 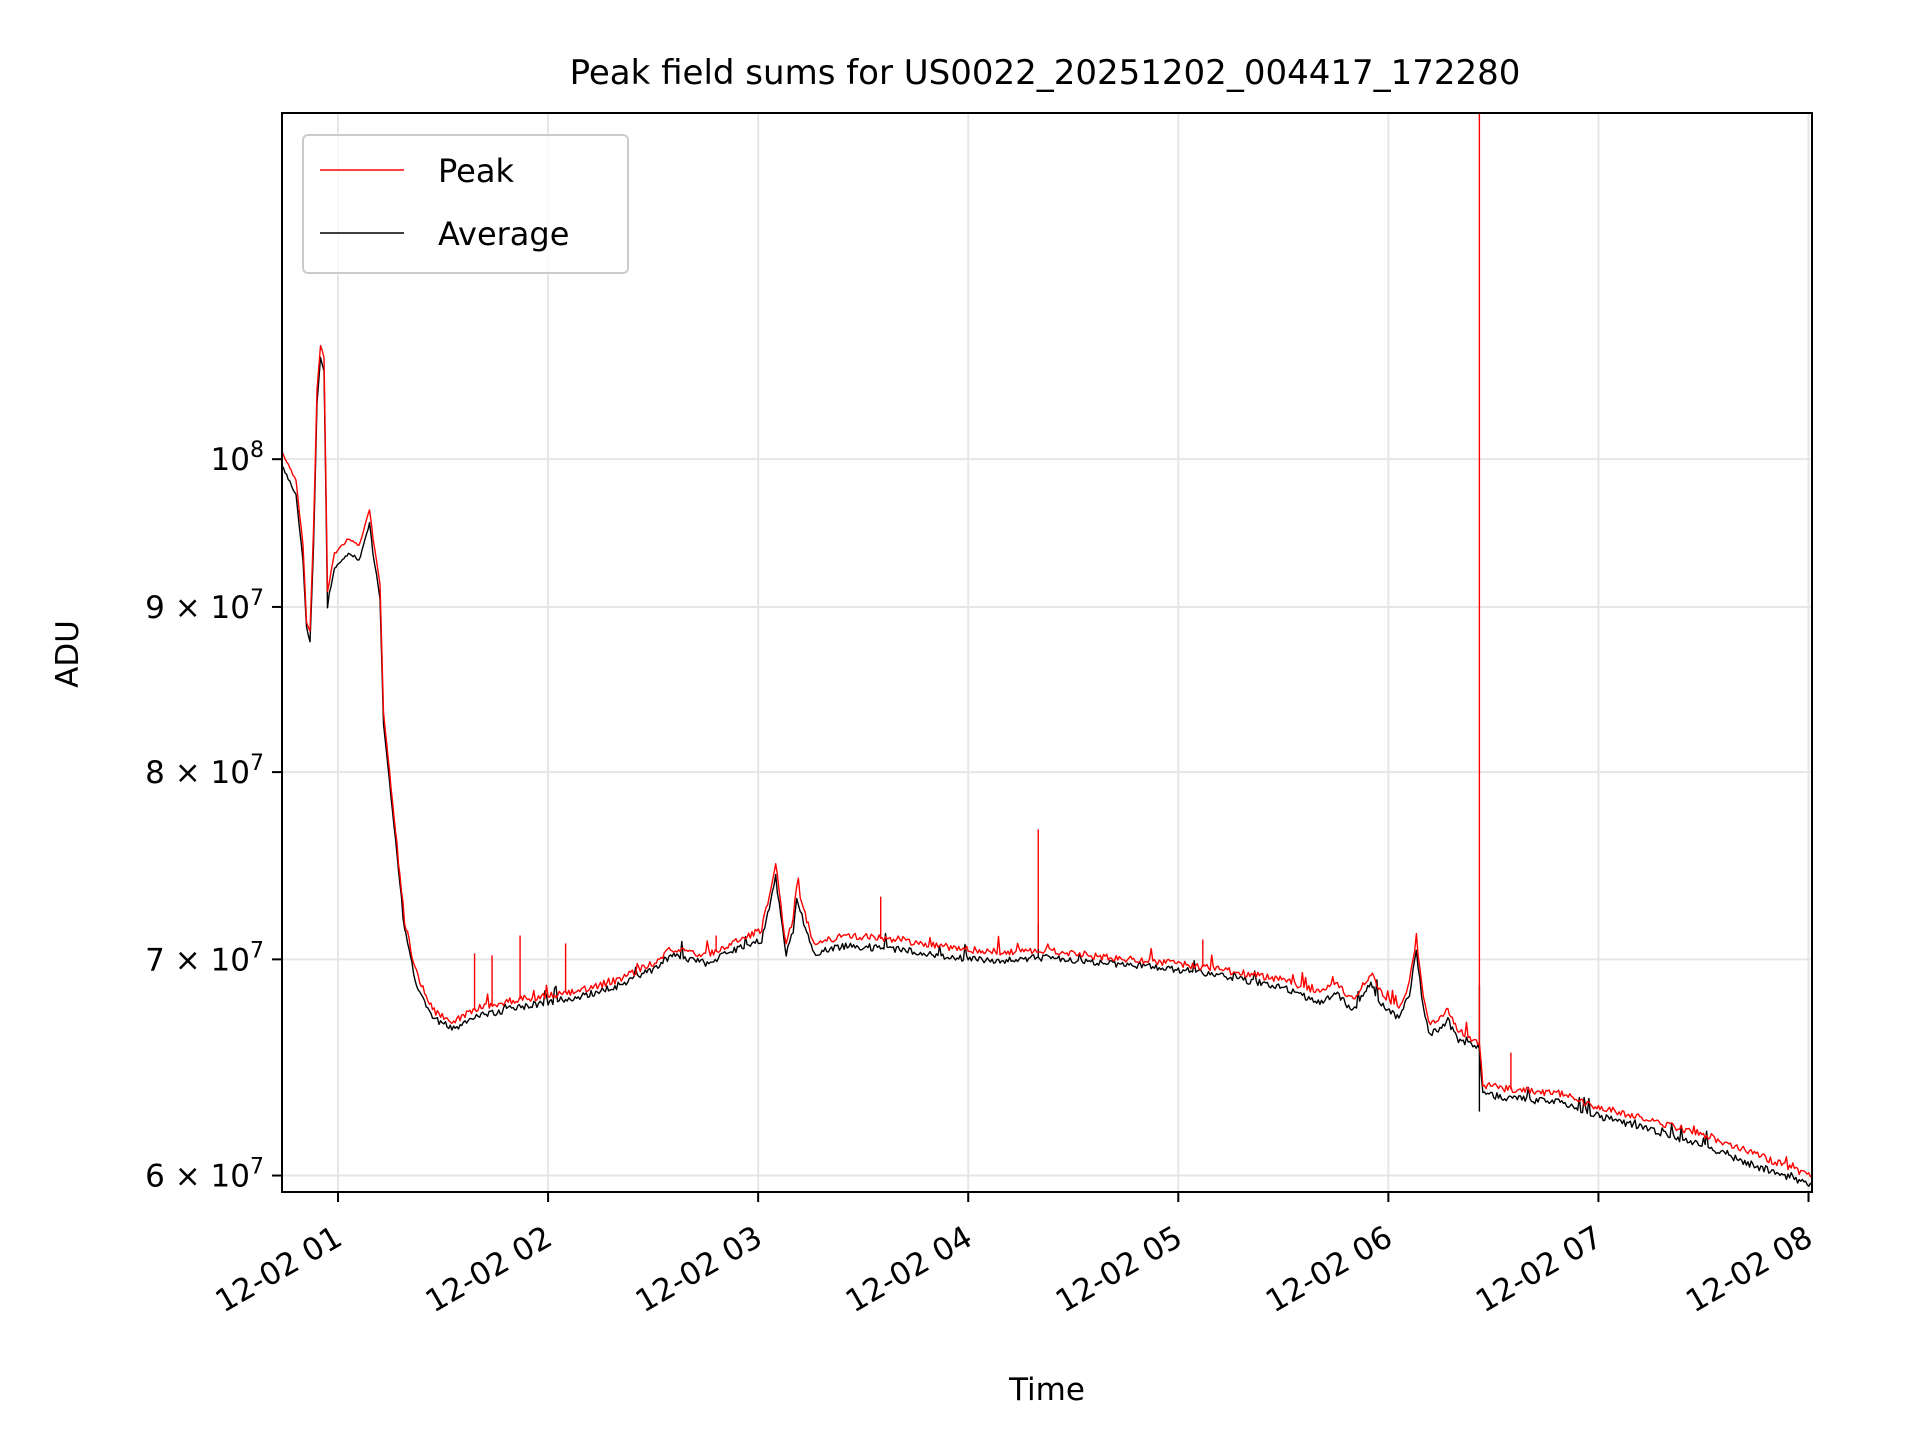 What do you see at coordinates (204, 771) in the screenshot?
I see `y-tick-label: 8 × 107` at bounding box center [204, 771].